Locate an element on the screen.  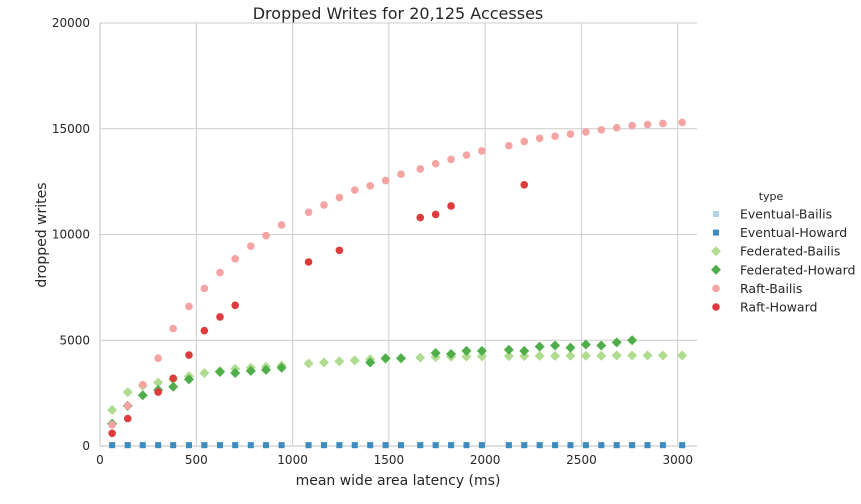
y-tick-label: 10000 is located at coordinates (71, 235).